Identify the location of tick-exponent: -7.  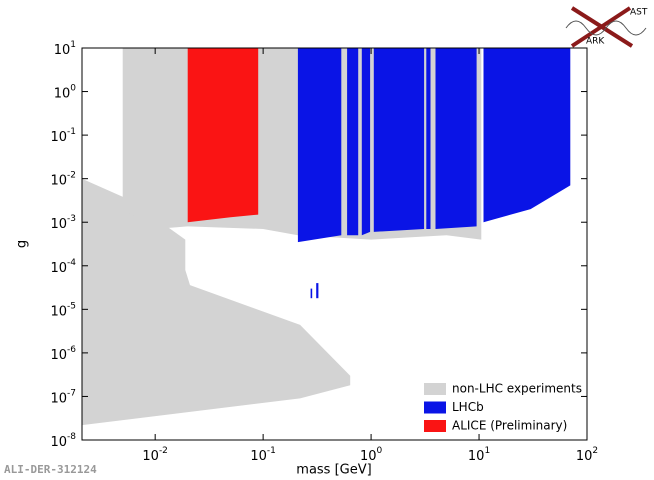
(71, 393).